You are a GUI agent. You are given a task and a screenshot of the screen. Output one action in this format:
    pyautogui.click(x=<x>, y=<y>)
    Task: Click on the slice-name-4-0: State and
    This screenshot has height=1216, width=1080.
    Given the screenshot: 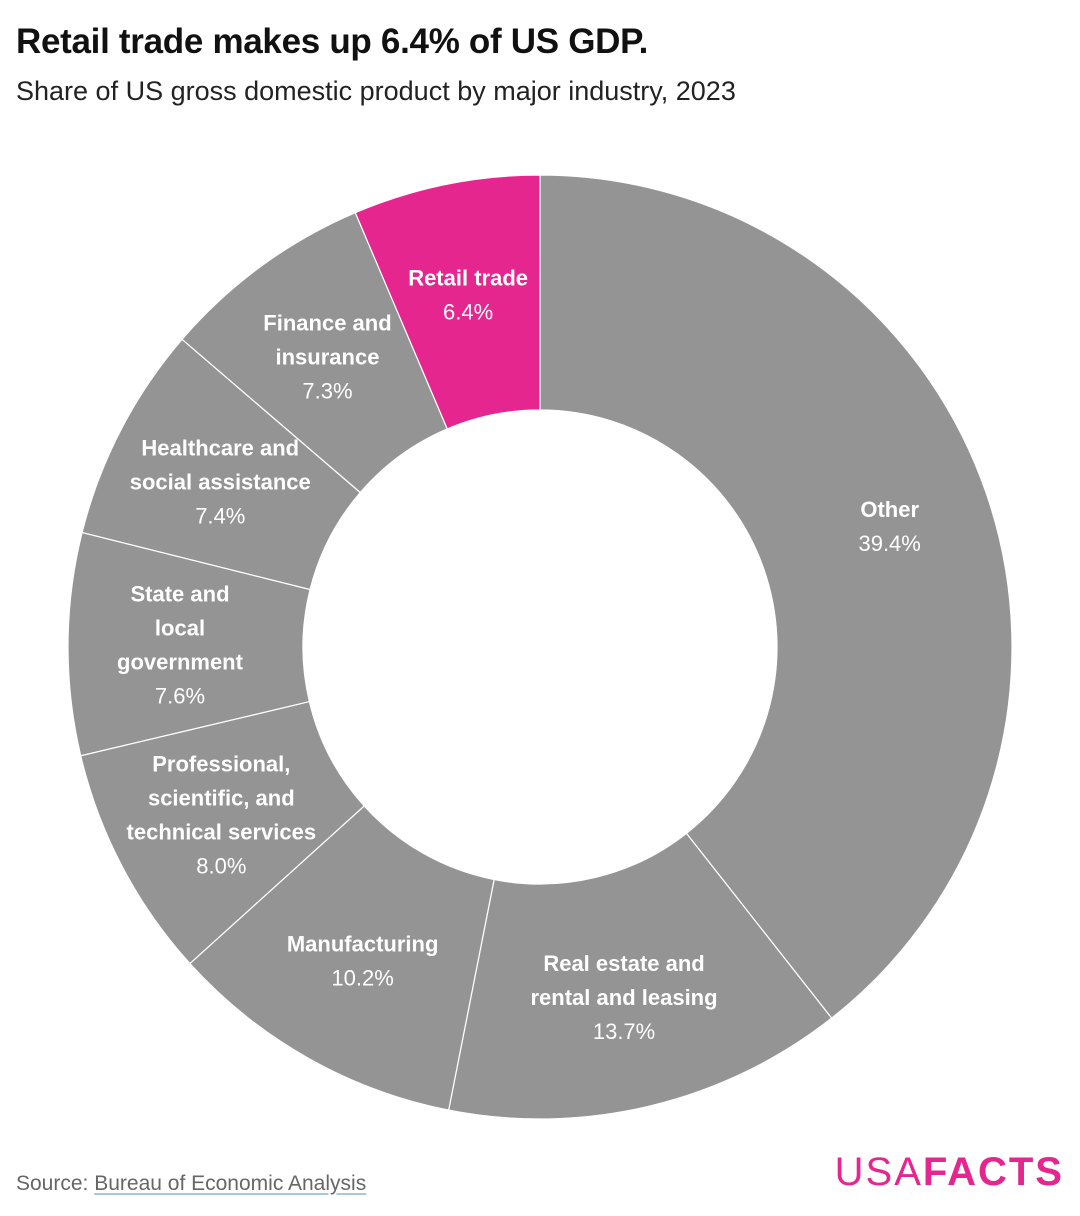 What is the action you would take?
    pyautogui.click(x=179, y=594)
    